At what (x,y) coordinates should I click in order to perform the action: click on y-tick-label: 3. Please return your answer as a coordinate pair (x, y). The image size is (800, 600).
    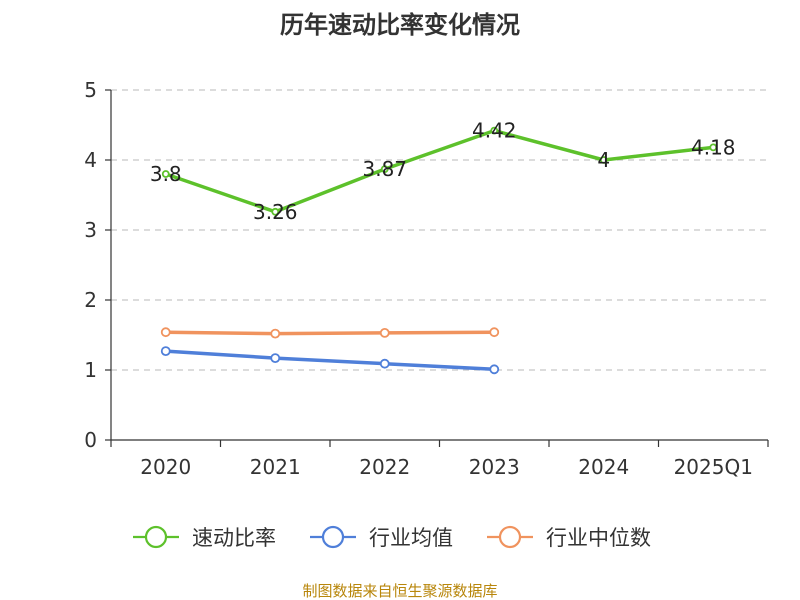
    Looking at the image, I should click on (90, 230).